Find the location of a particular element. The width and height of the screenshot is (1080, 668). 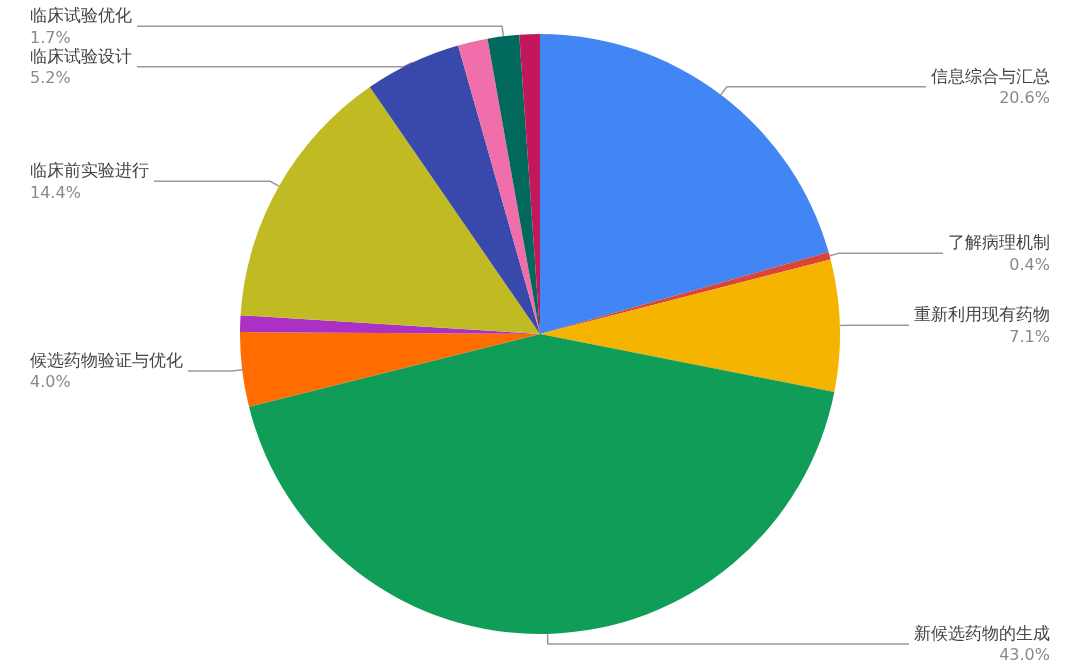

slice-label: 了解病理机制 is located at coordinates (999, 242).